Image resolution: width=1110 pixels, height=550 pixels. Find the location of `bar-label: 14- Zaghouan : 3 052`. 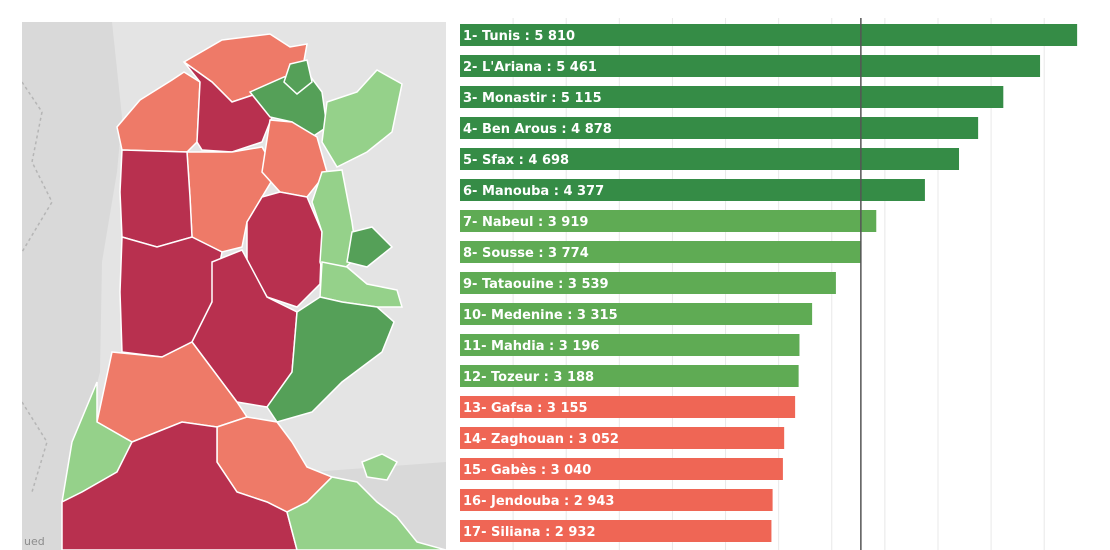

bar-label: 14- Zaghouan : 3 052 is located at coordinates (541, 439).